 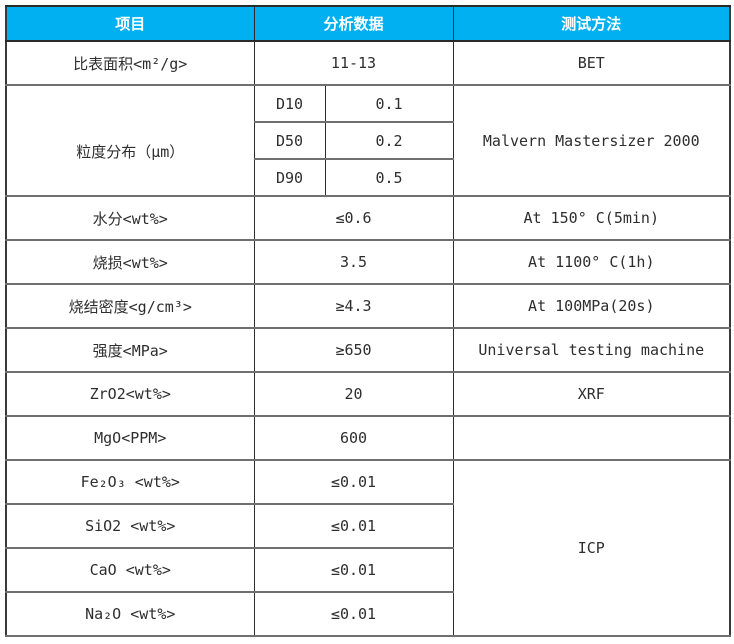 I want to click on particle-size-item: 粒度分布（μm）, so click(x=130, y=140).